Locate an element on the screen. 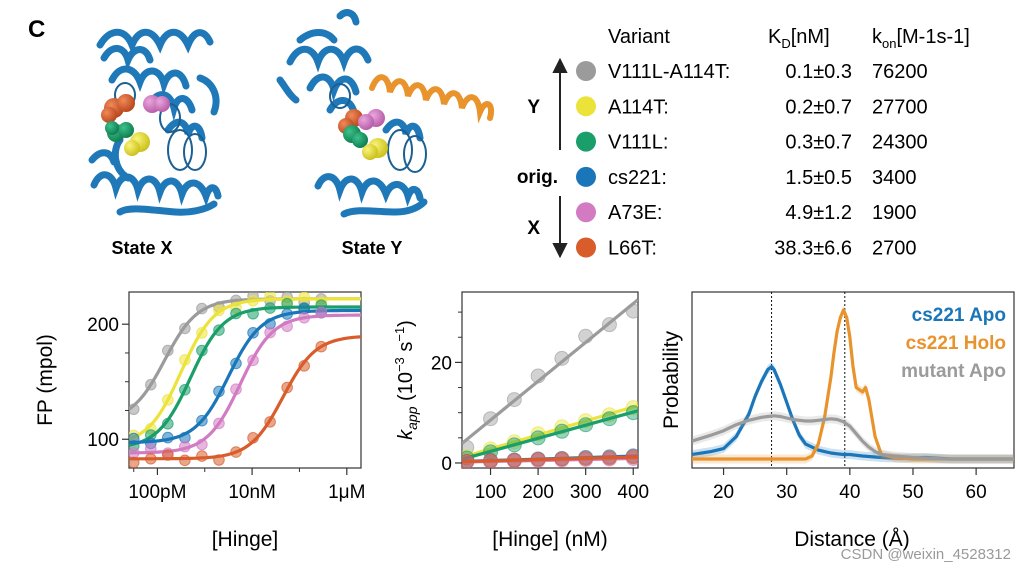 The image size is (1025, 567). variant-name: A73E: is located at coordinates (635, 213).